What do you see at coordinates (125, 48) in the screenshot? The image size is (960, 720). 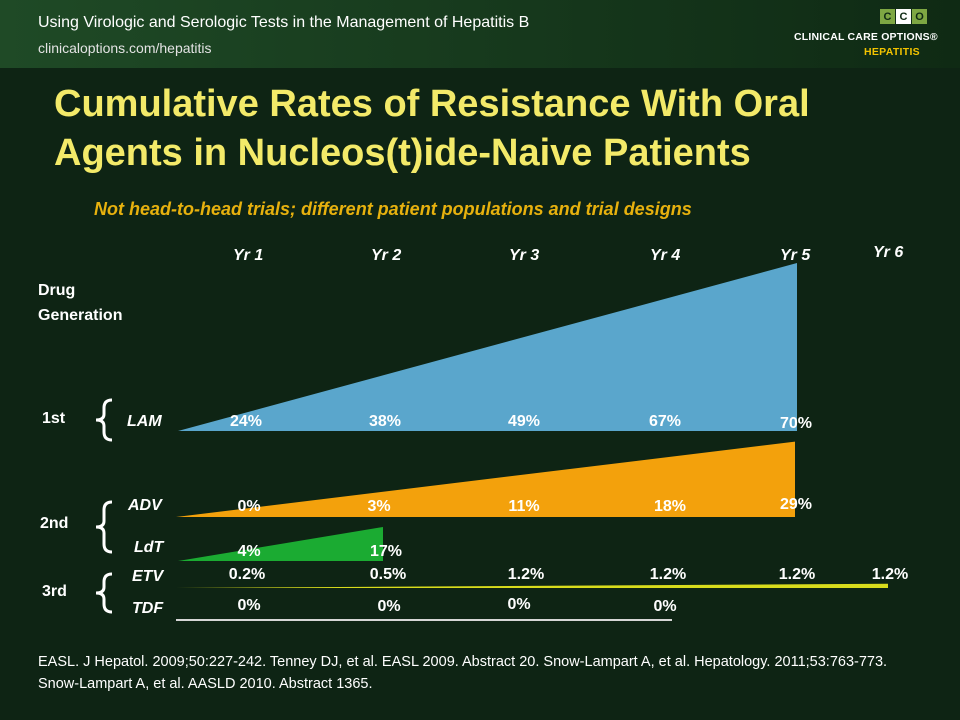 I see `presentation-url: clinicaloptions.com/hepatitis` at bounding box center [125, 48].